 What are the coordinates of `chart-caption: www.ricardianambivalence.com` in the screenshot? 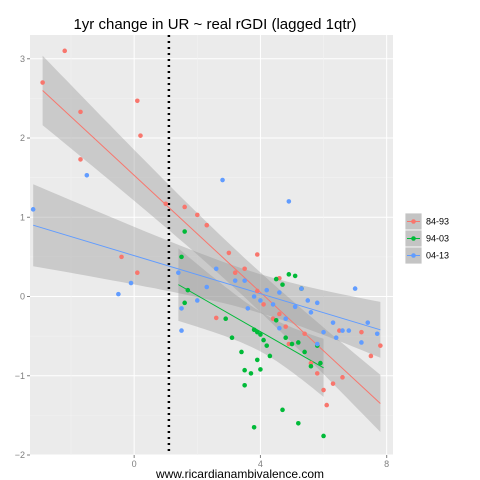 It's located at (239, 473).